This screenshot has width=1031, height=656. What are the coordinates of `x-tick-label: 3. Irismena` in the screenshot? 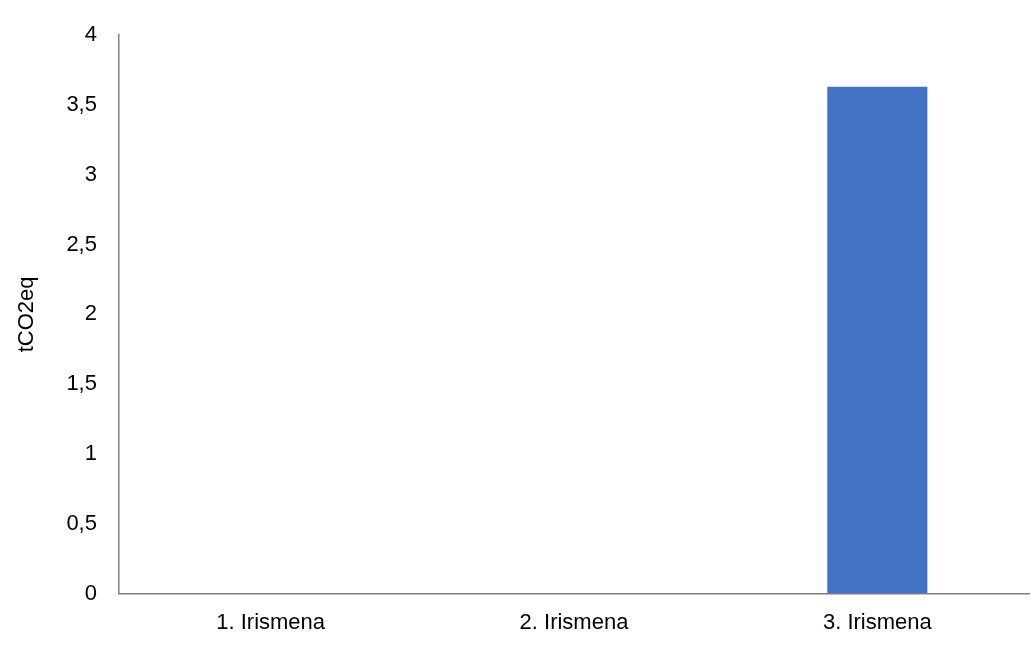 It's located at (877, 621).